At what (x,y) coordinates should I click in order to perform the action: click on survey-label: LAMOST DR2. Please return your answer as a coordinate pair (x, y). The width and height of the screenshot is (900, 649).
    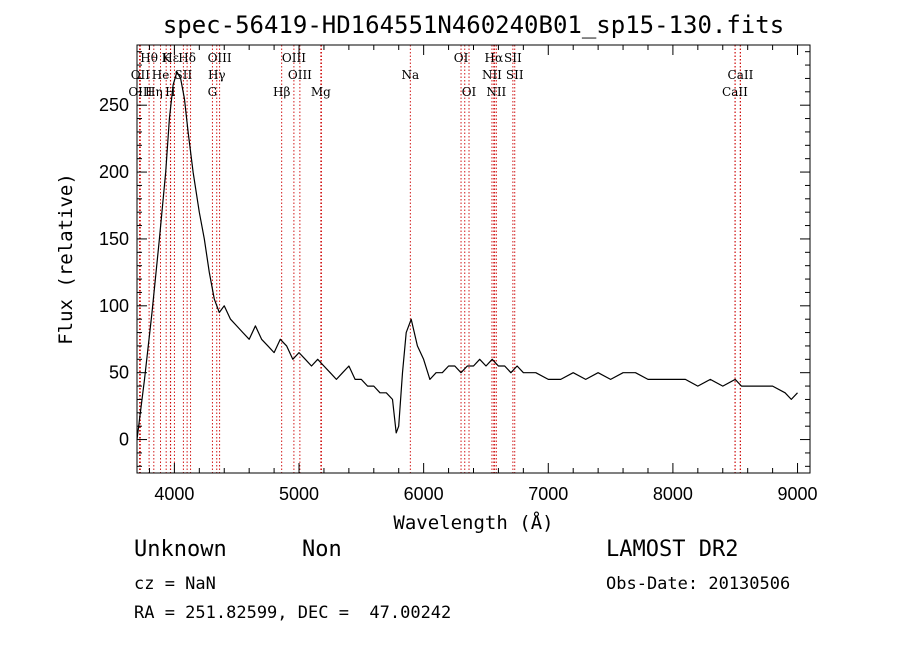
    Looking at the image, I should click on (672, 549).